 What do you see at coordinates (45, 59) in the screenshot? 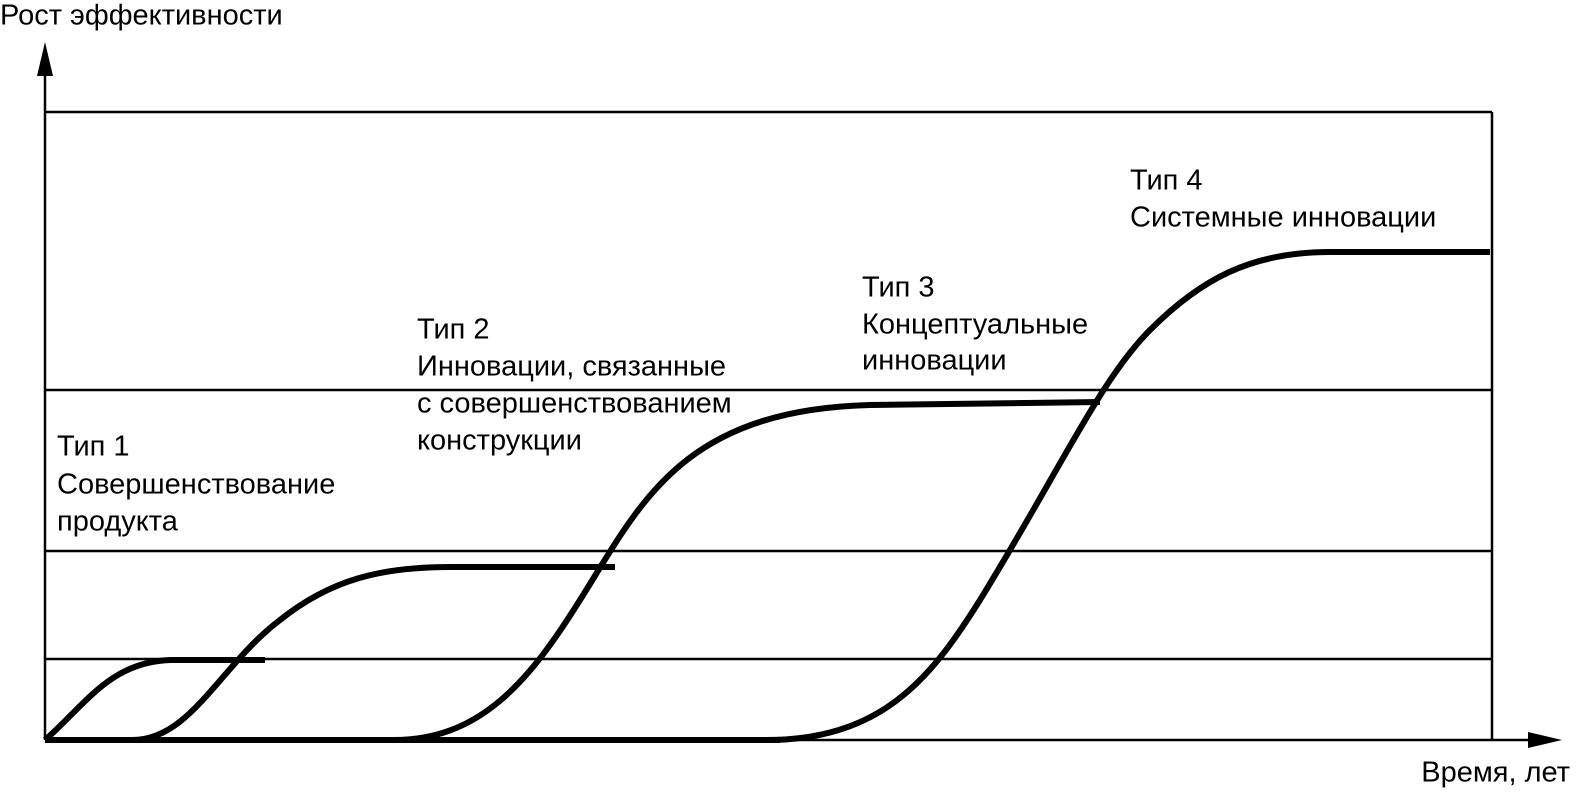
I see `y-arrow` at bounding box center [45, 59].